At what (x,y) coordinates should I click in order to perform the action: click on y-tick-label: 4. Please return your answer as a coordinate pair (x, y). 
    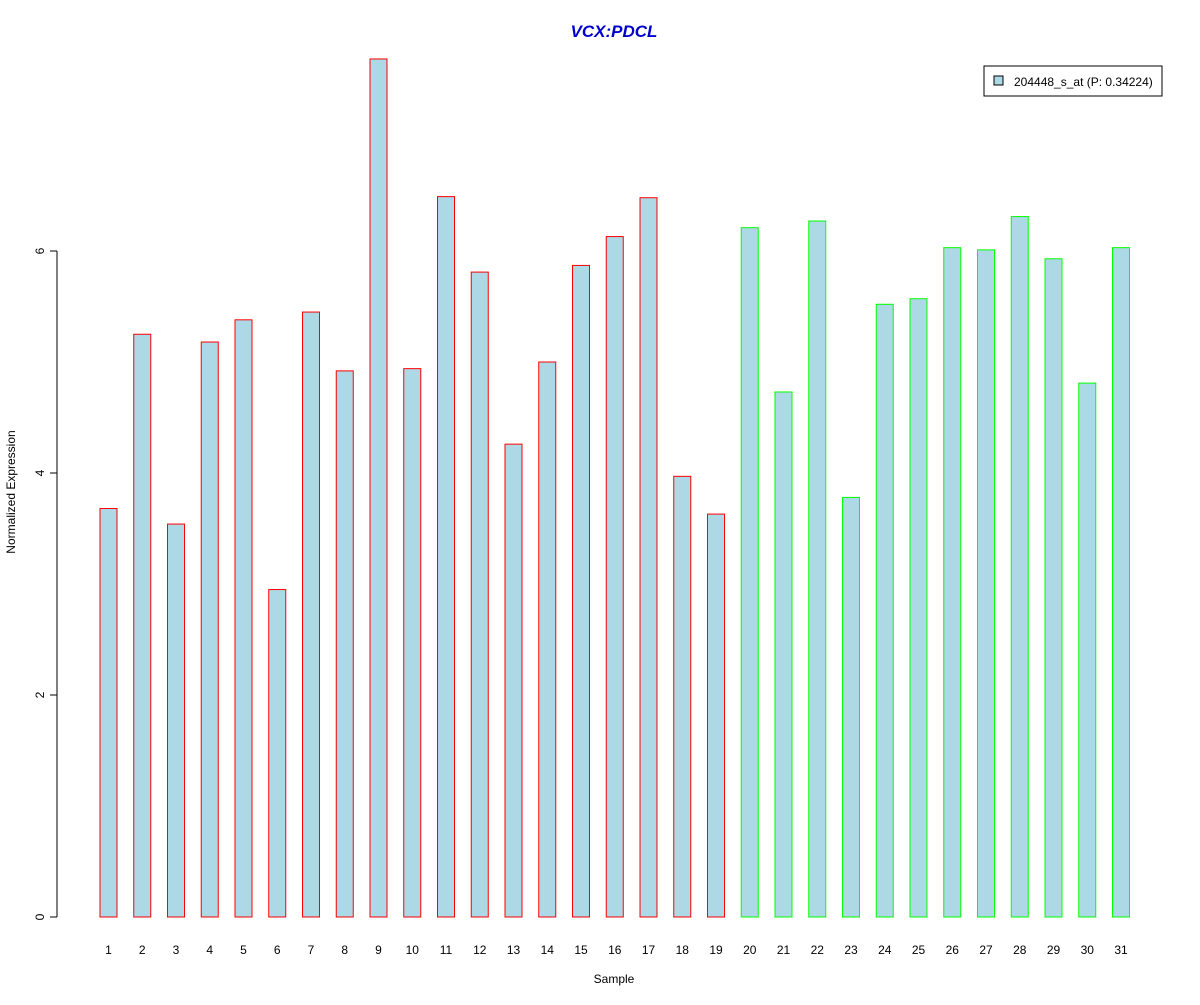
    Looking at the image, I should click on (40, 472).